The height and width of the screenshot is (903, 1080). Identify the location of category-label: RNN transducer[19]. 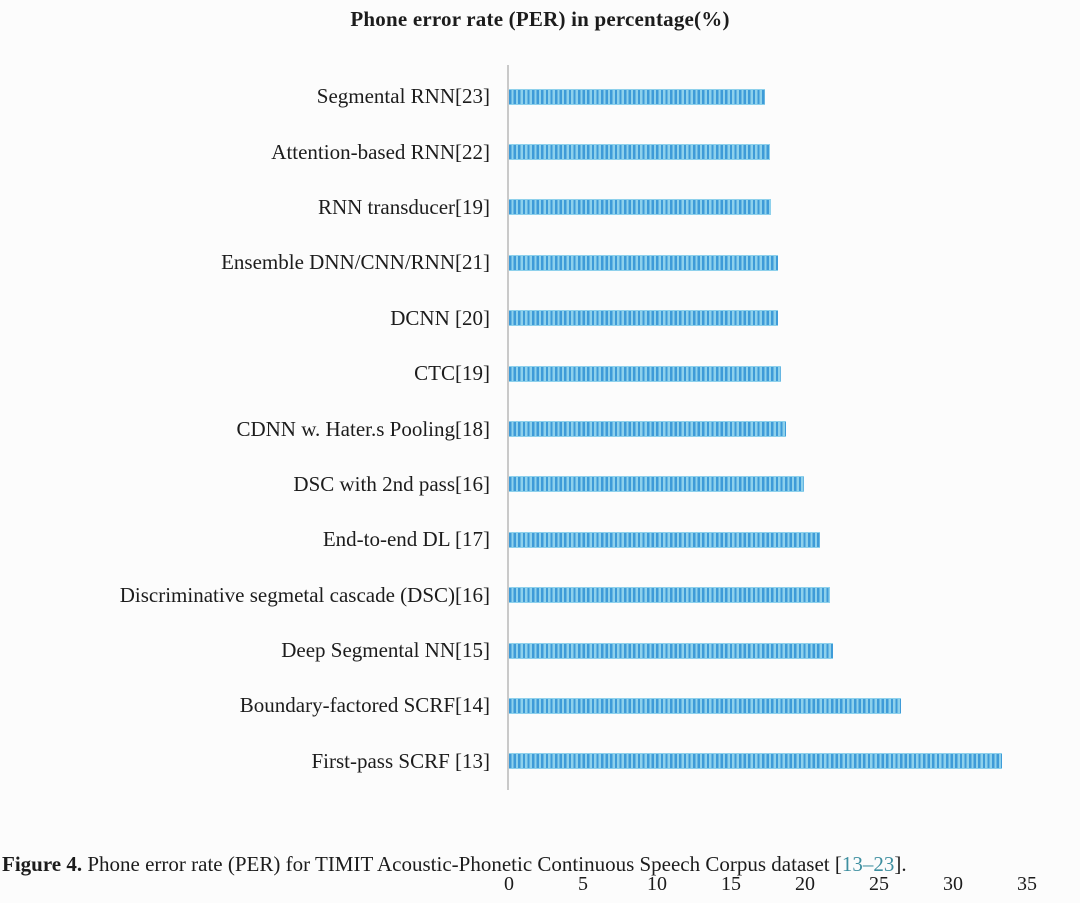
(403, 206).